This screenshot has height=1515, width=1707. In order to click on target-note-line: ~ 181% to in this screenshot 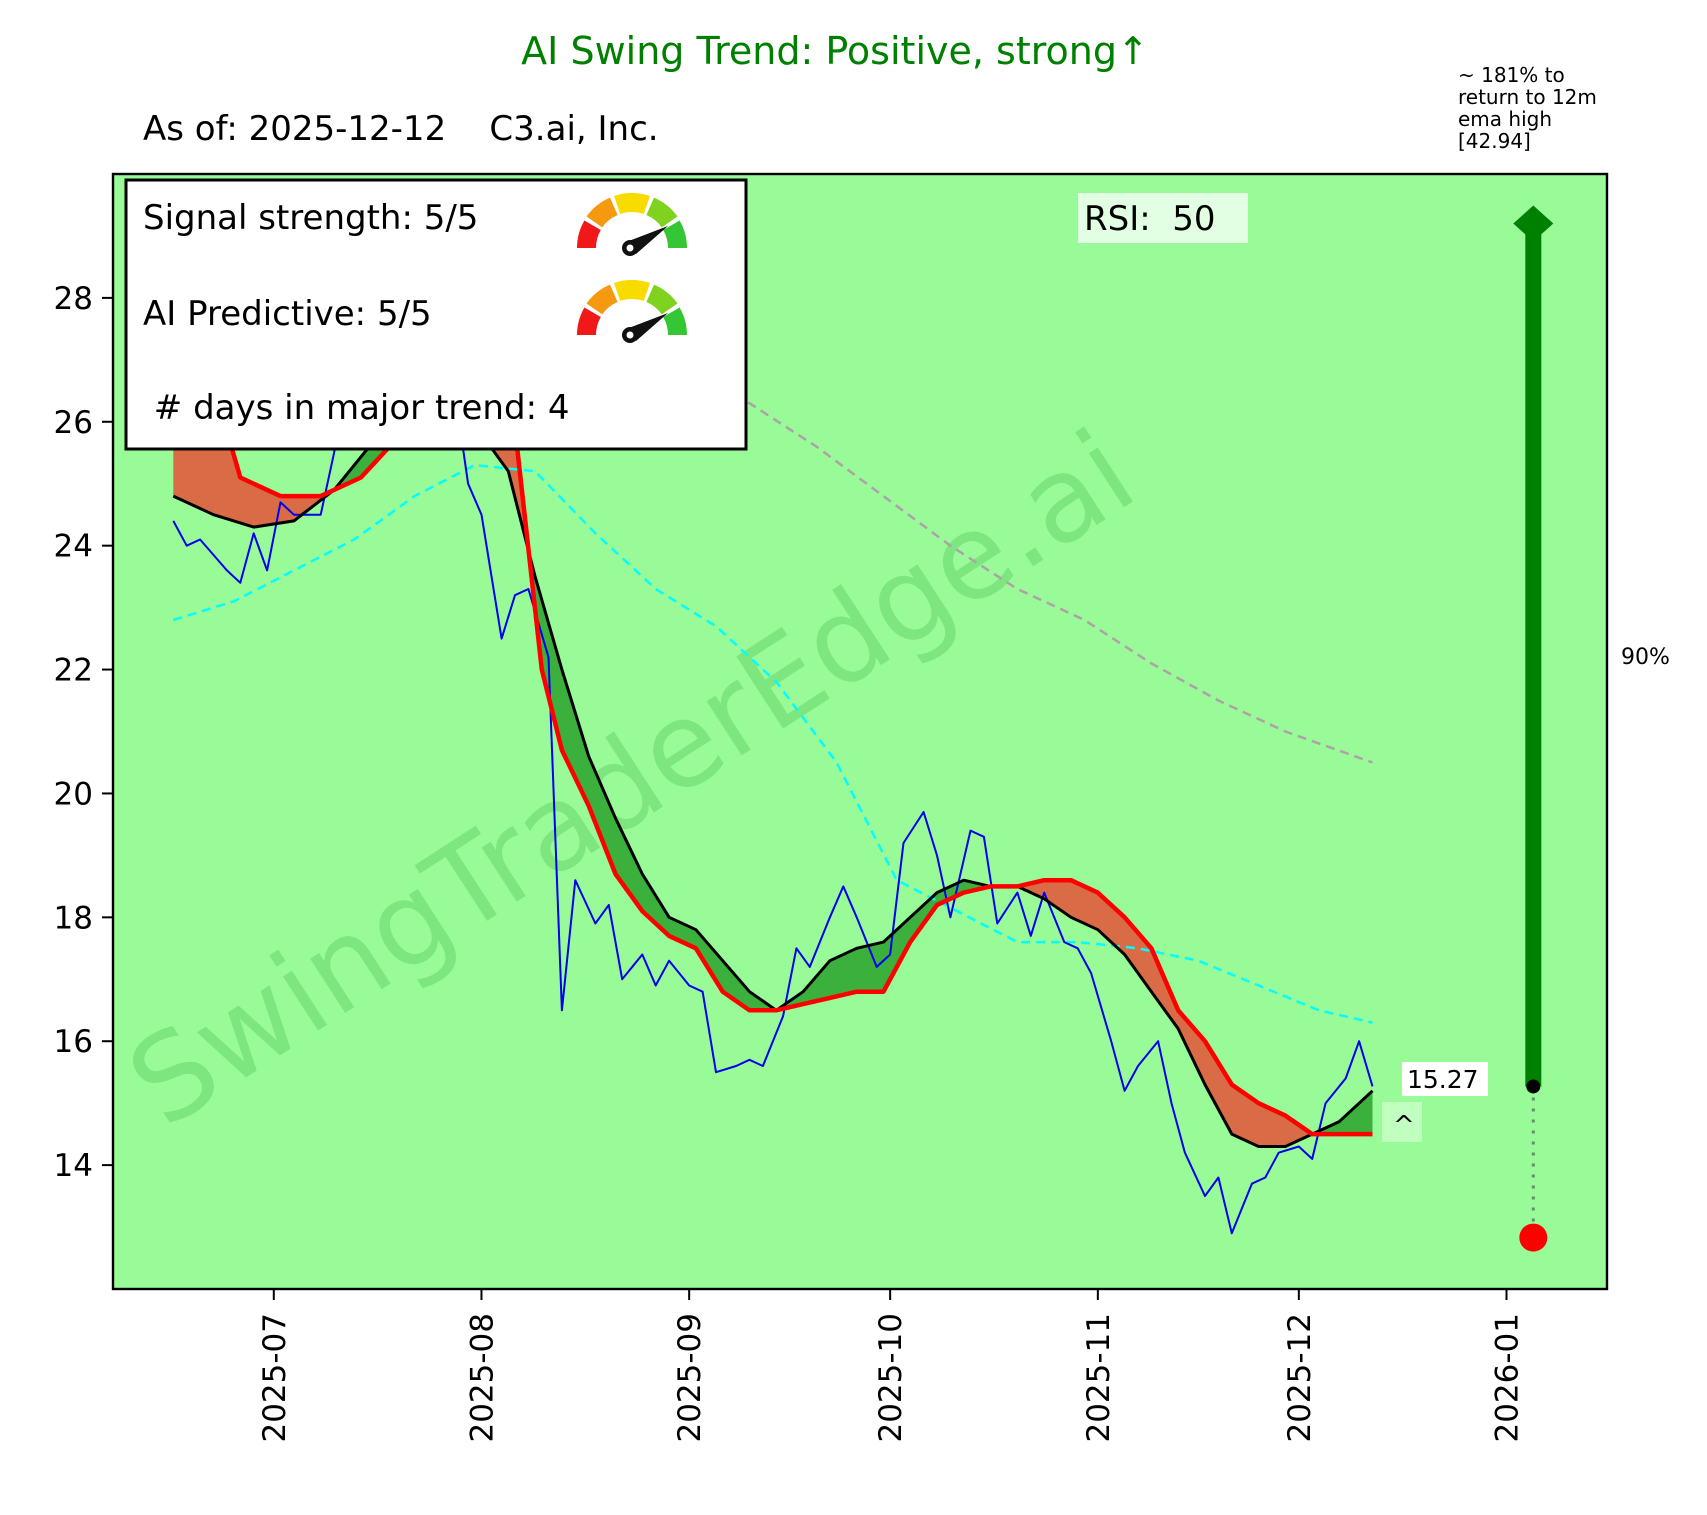, I will do `click(1511, 75)`.